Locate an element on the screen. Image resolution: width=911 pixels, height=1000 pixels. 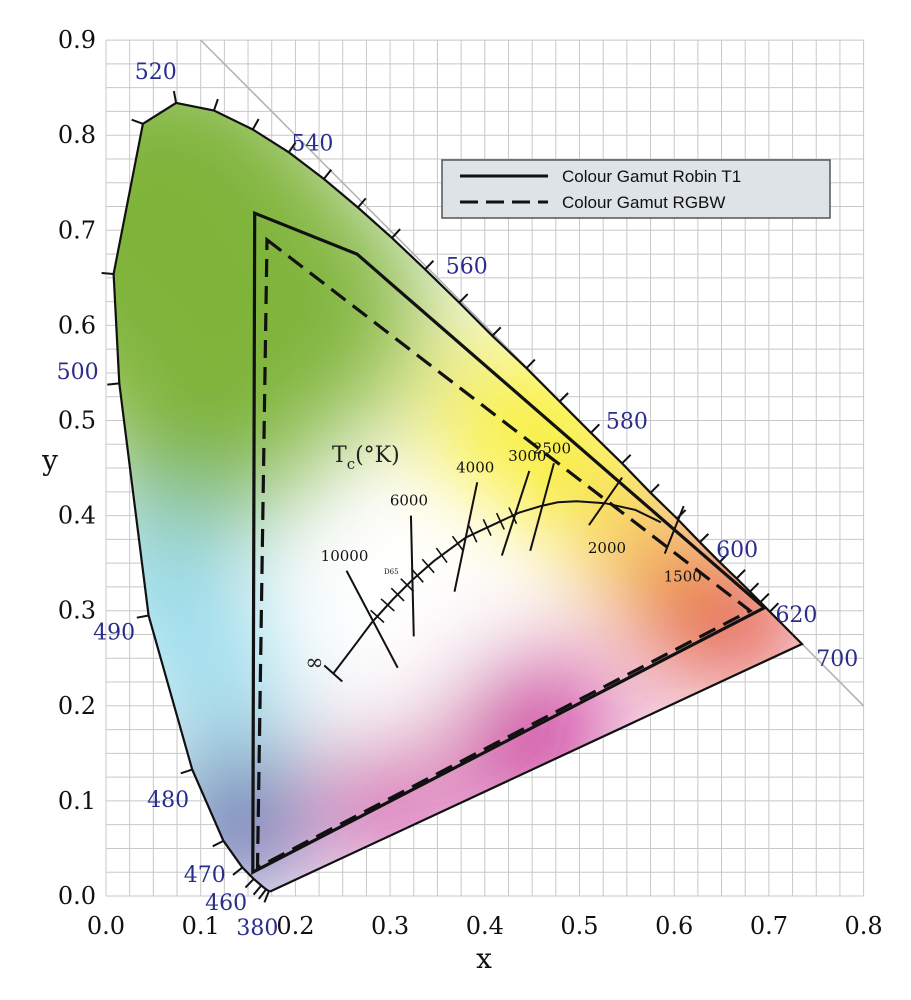
x-tick-label: 0.2 is located at coordinates (295, 926).